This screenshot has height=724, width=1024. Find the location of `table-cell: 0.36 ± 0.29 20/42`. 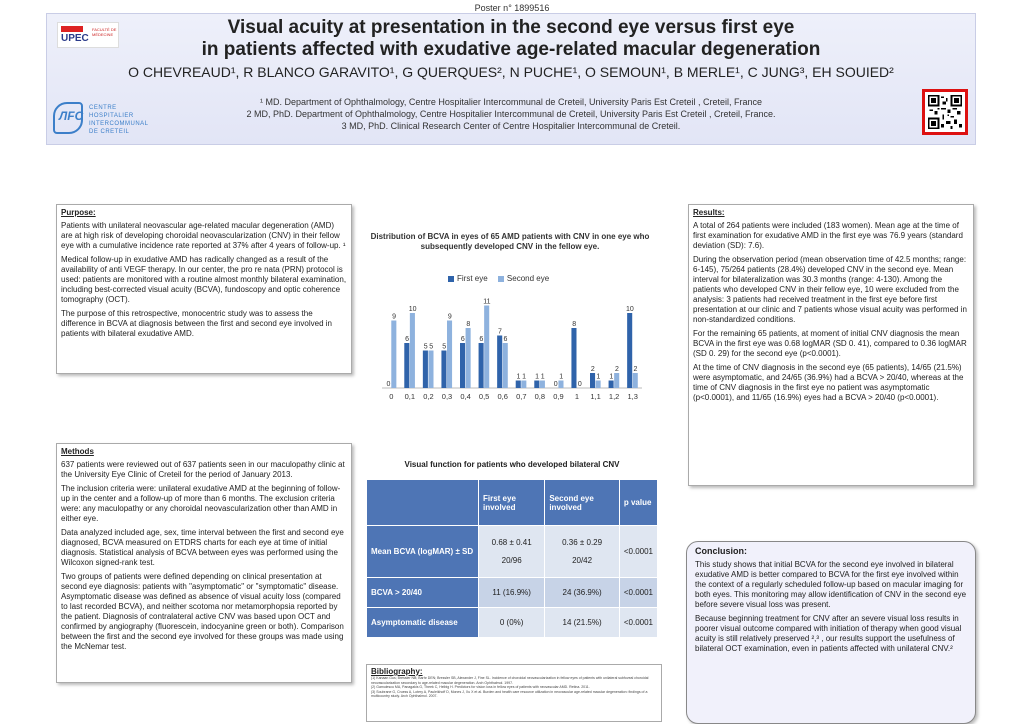

table-cell: 0.36 ± 0.29 20/42 is located at coordinates (582, 551).